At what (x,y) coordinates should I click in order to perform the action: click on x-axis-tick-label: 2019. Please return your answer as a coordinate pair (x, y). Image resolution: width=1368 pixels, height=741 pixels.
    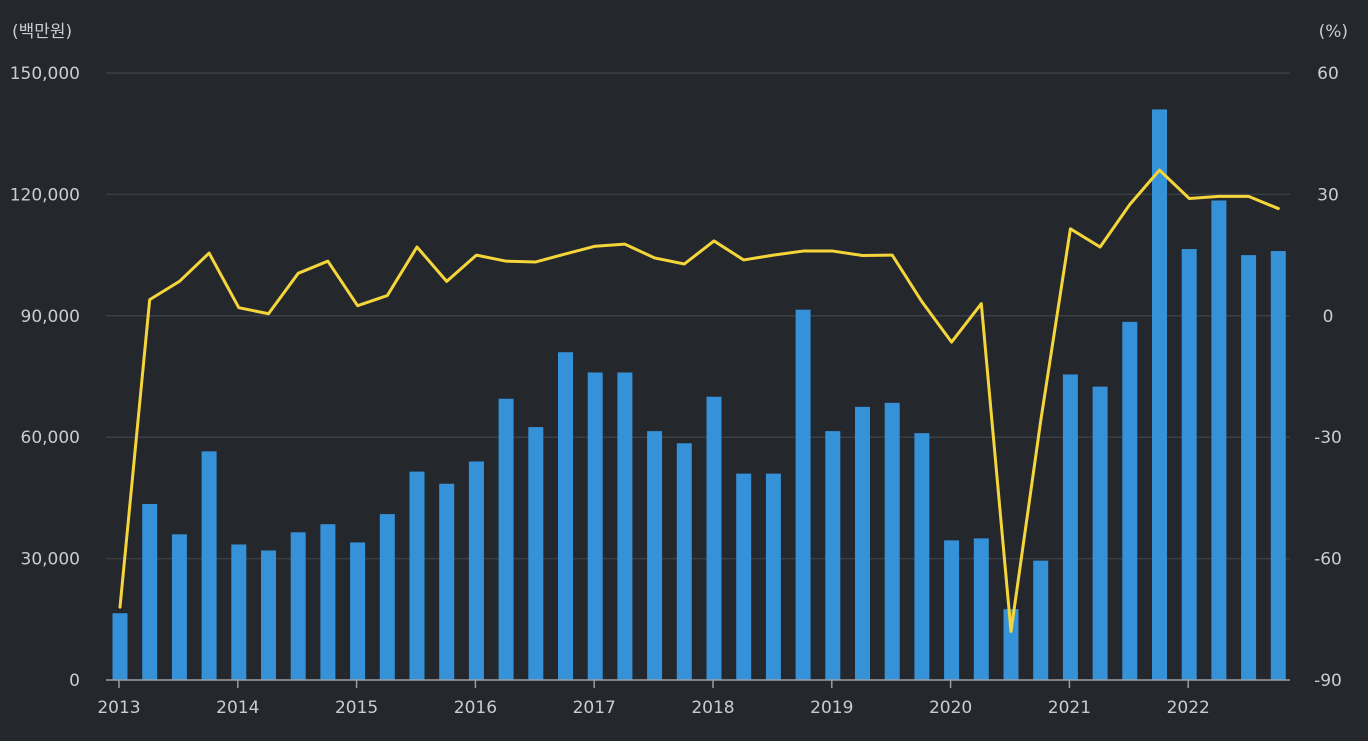
    Looking at the image, I should click on (831, 708).